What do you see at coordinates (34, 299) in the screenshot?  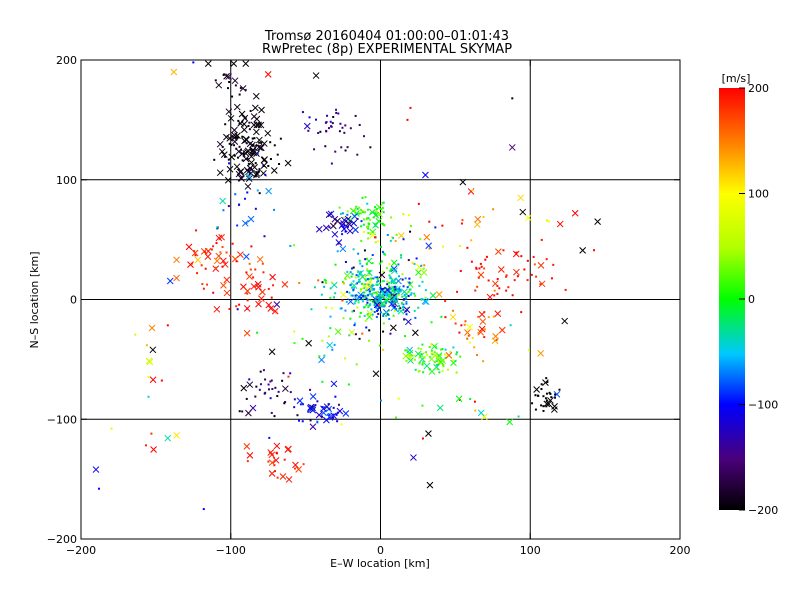 I see `y-axis-label: N–S location [km]` at bounding box center [34, 299].